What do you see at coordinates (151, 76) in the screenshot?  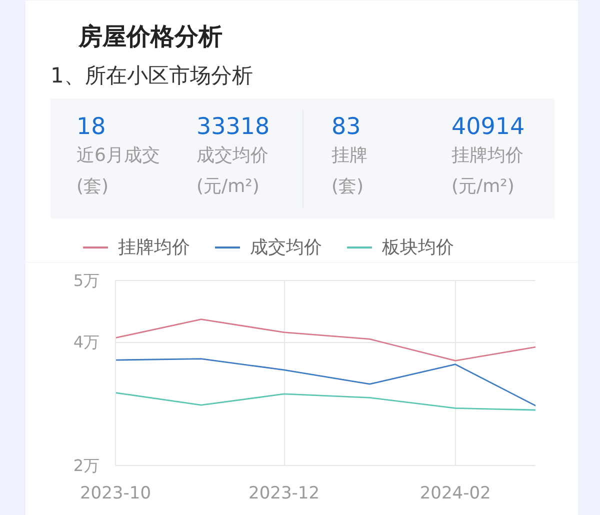 I see `chart-subtitle: 1、所在小区市场分析` at bounding box center [151, 76].